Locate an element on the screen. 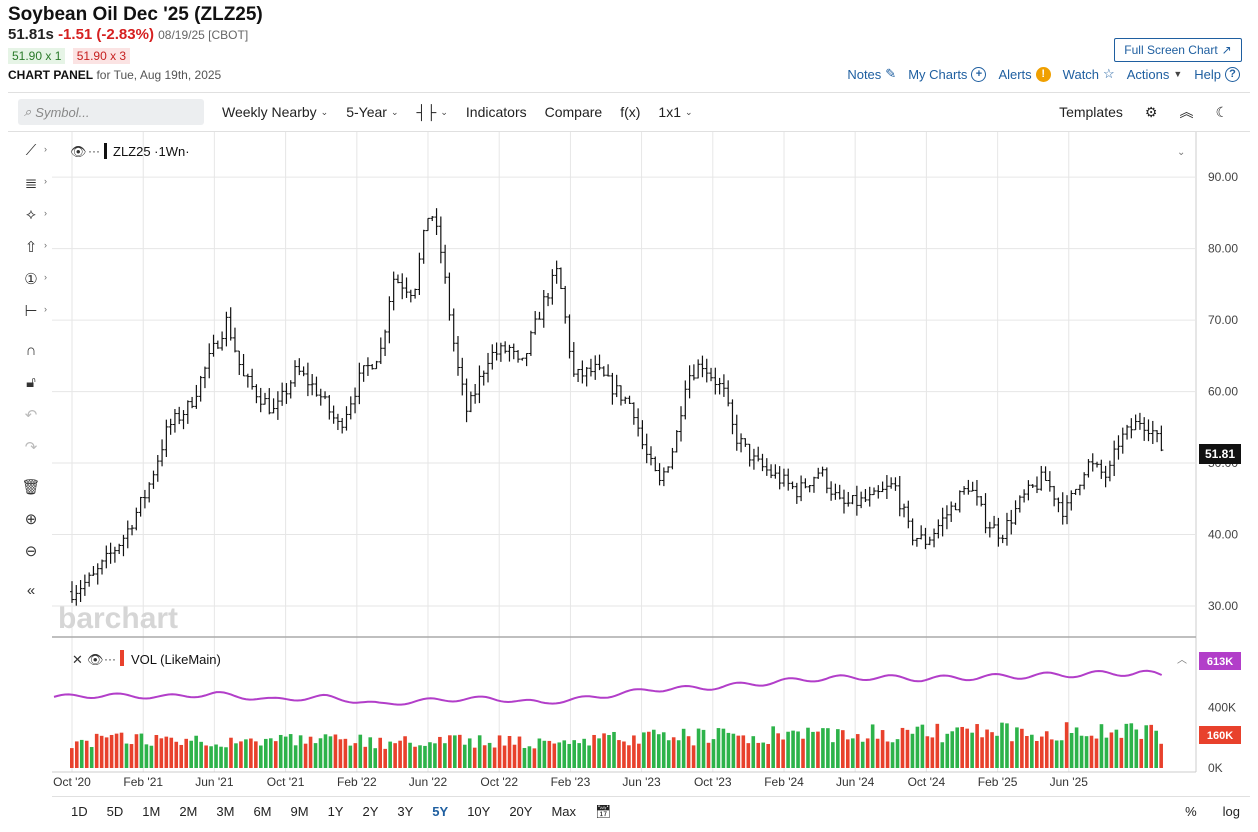  period-max: Max is located at coordinates (564, 811).